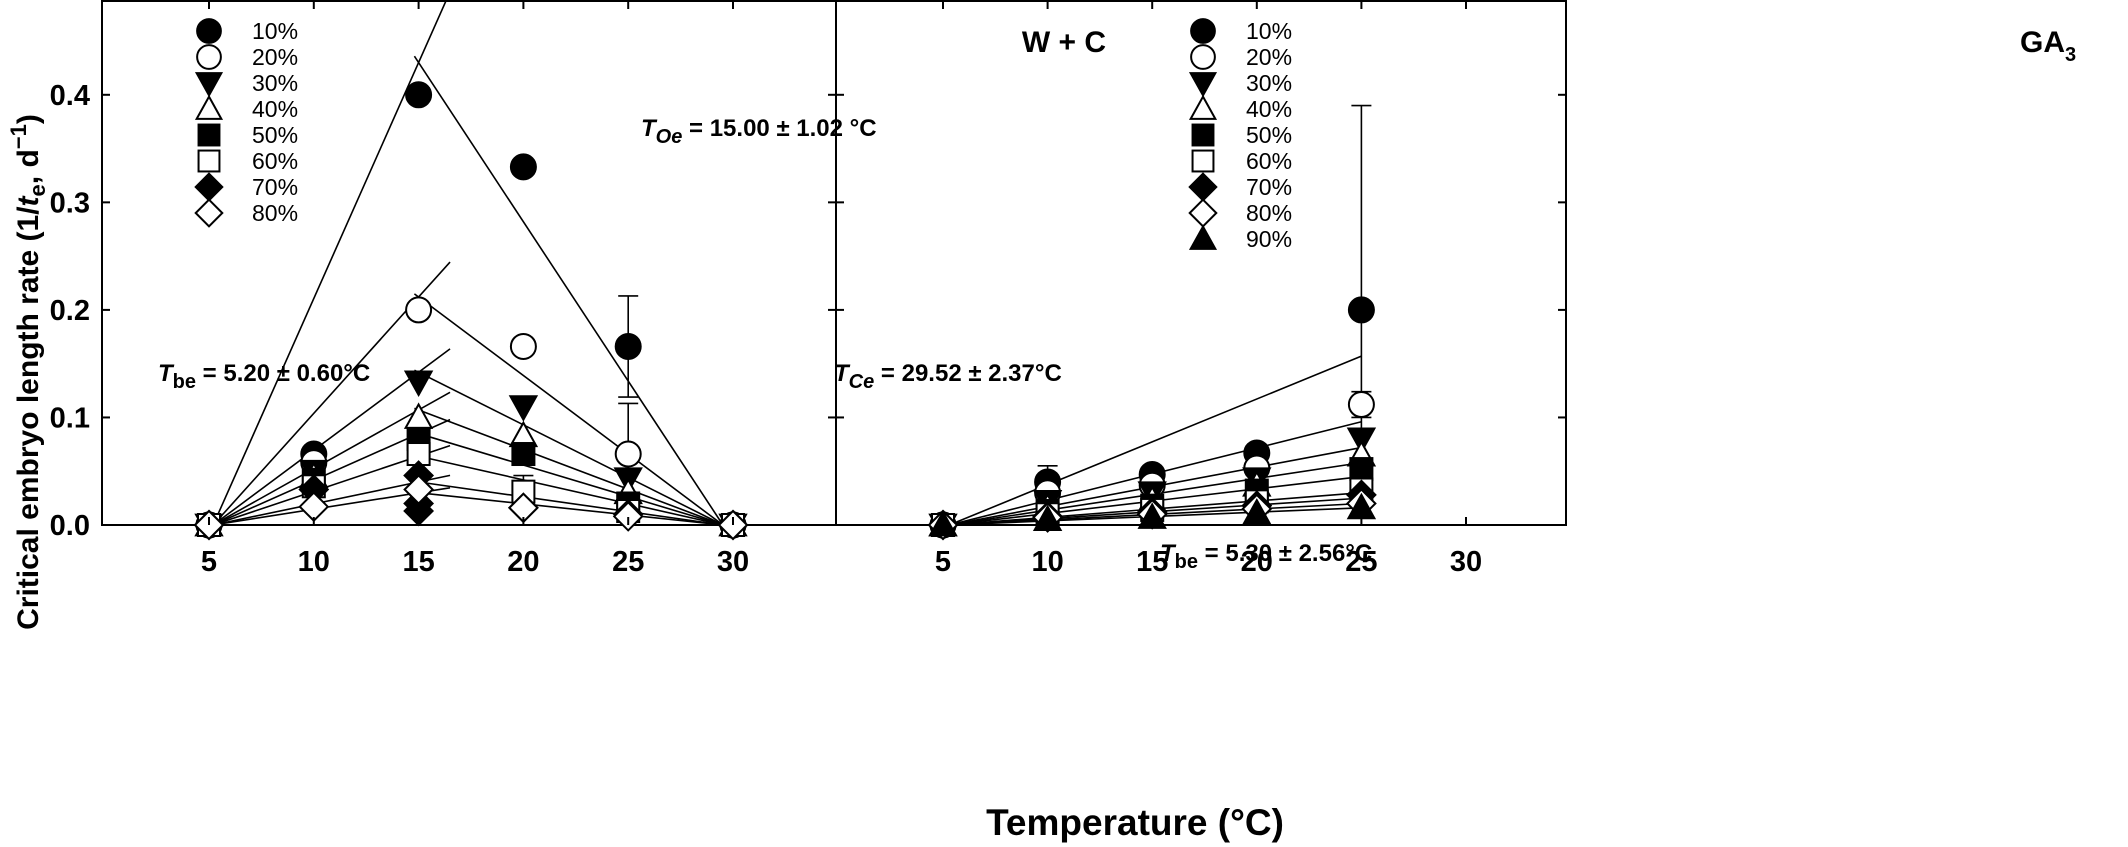 This screenshot has height=847, width=2128. Describe the element at coordinates (569, 508) in the screenshot. I see `fit-fall-80%` at that location.